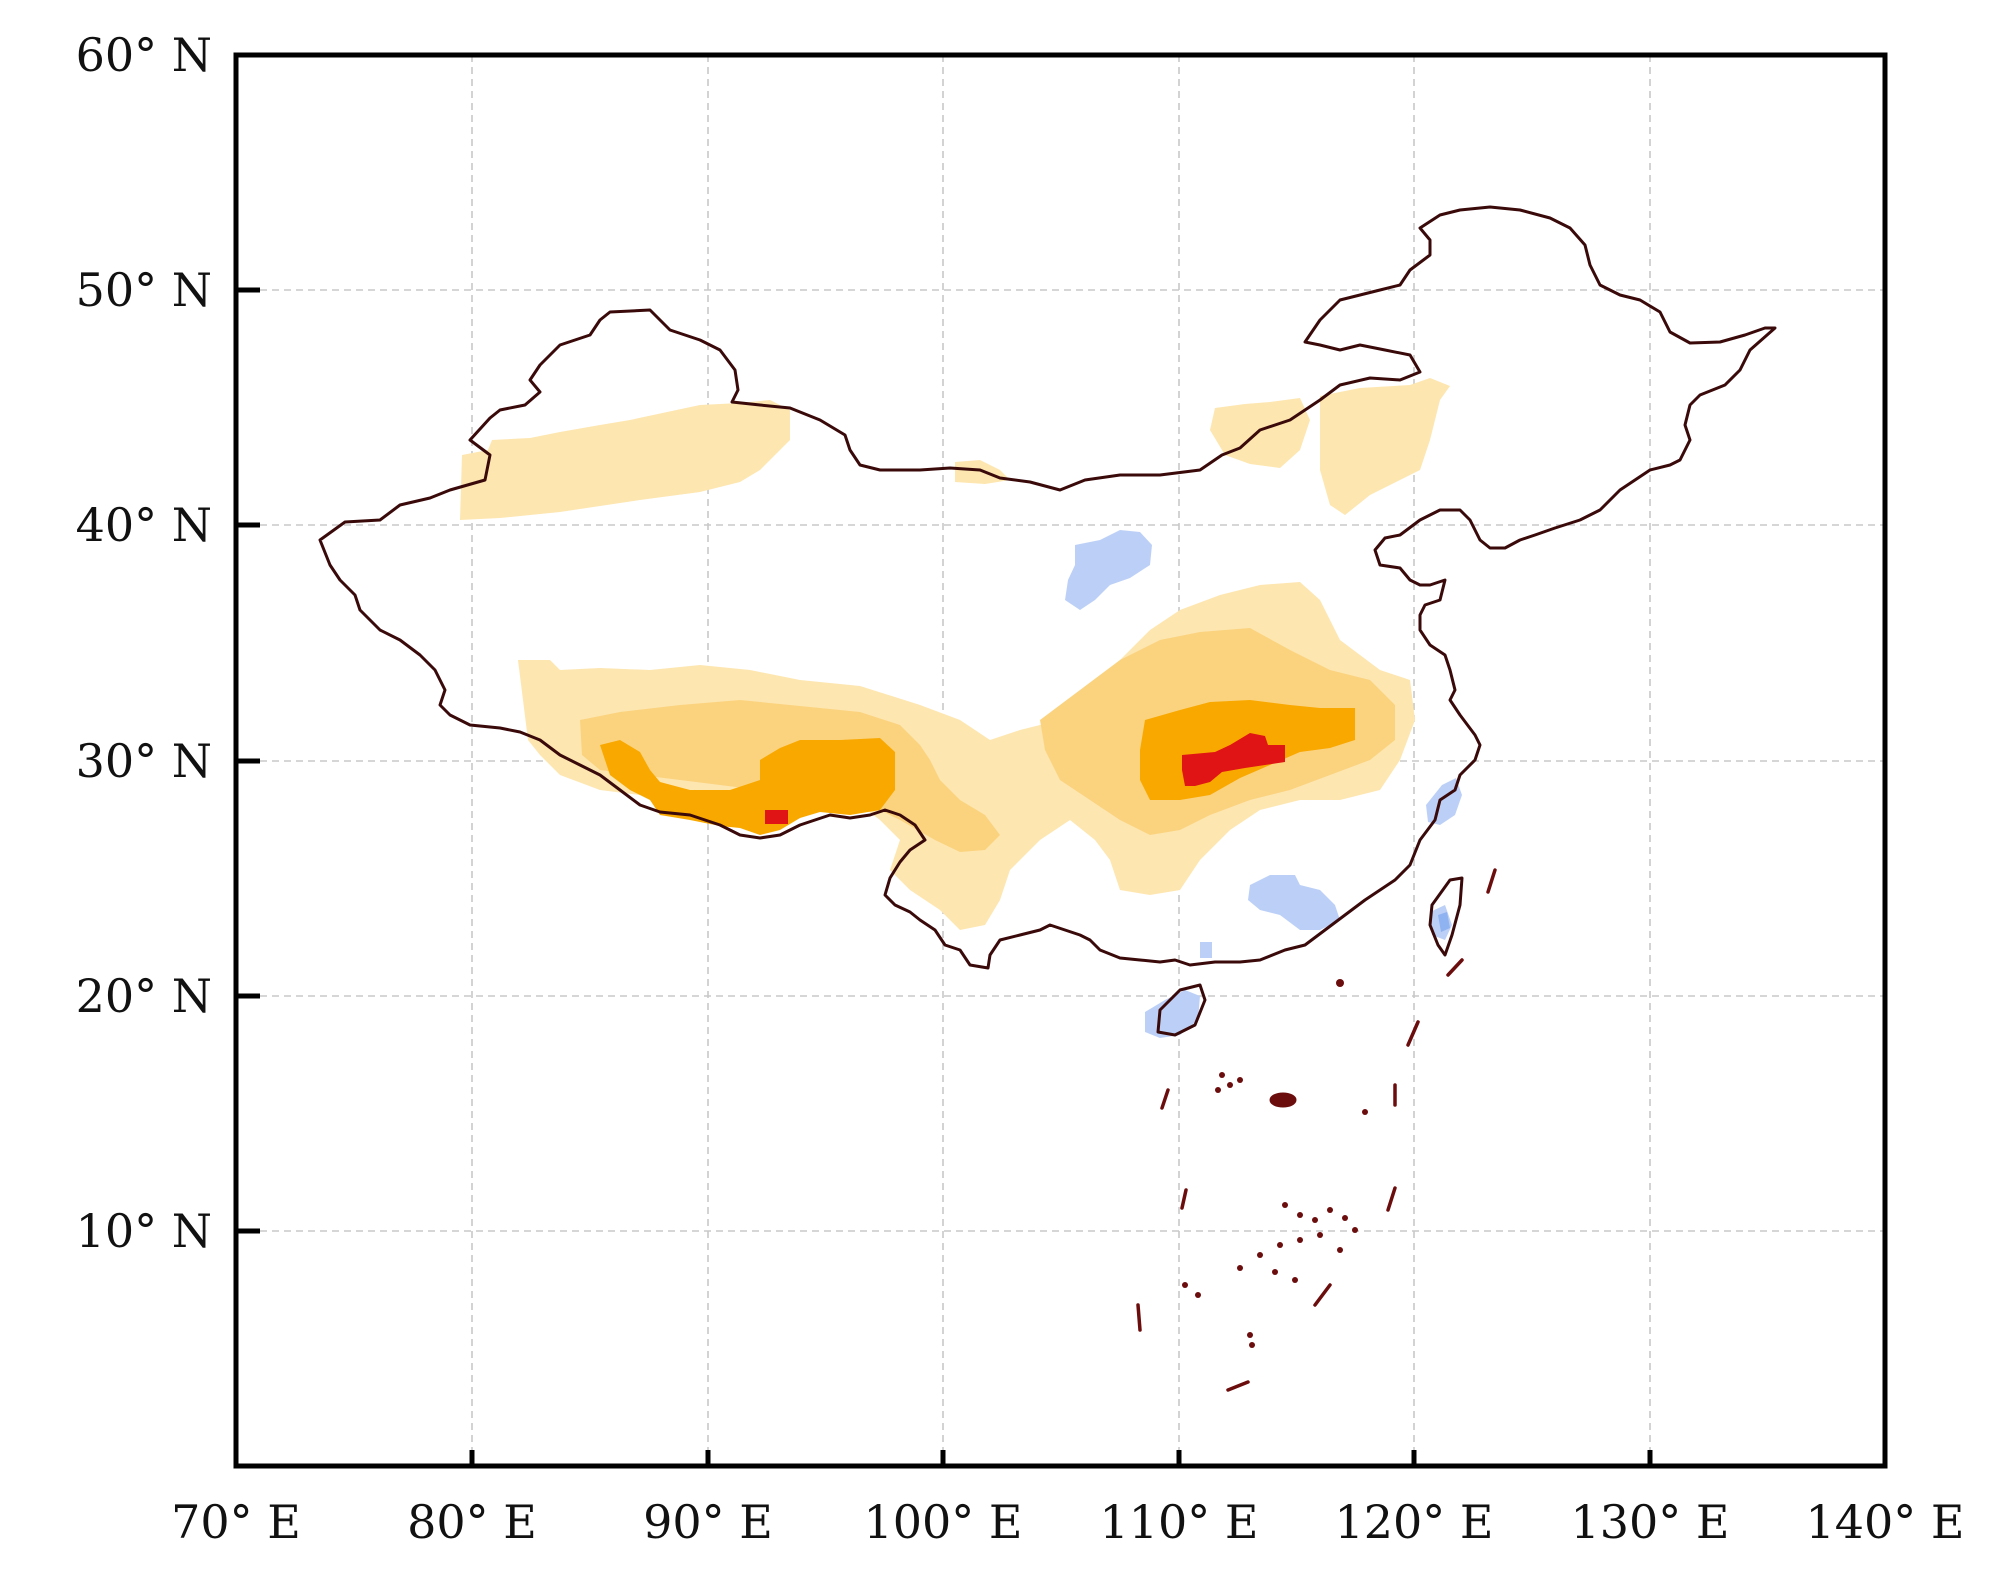 Image resolution: width=2000 pixels, height=1569 pixels. What do you see at coordinates (144, 55) in the screenshot?
I see `y-tick-label: 60° N` at bounding box center [144, 55].